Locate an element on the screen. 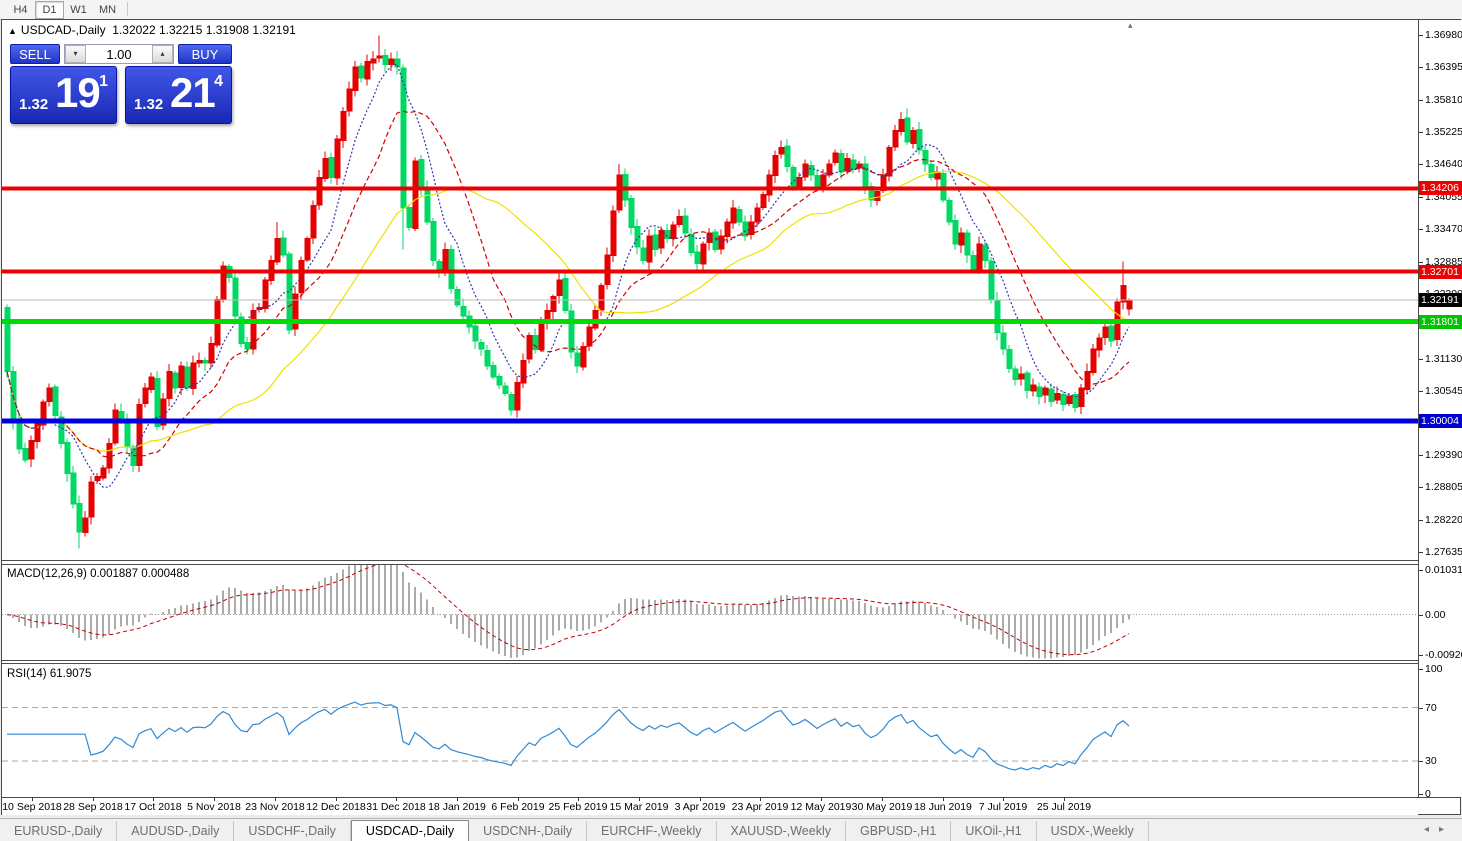 The width and height of the screenshot is (1462, 841). indicator-axis-tick: 70 is located at coordinates (1431, 708).